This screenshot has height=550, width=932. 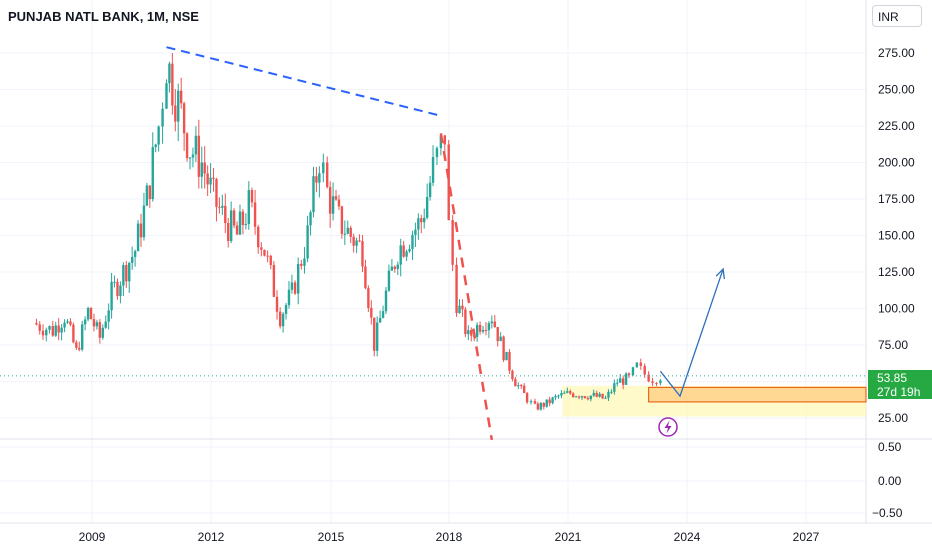 What do you see at coordinates (900, 384) in the screenshot?
I see `last-price-tag: 53.85 27d 19h` at bounding box center [900, 384].